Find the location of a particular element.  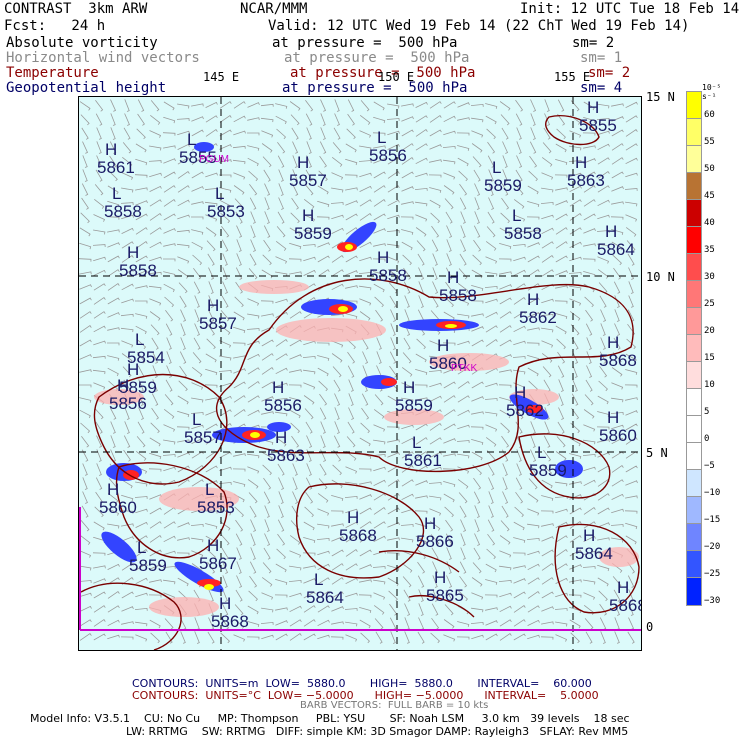

lon-label: 150 E is located at coordinates (396, 77).